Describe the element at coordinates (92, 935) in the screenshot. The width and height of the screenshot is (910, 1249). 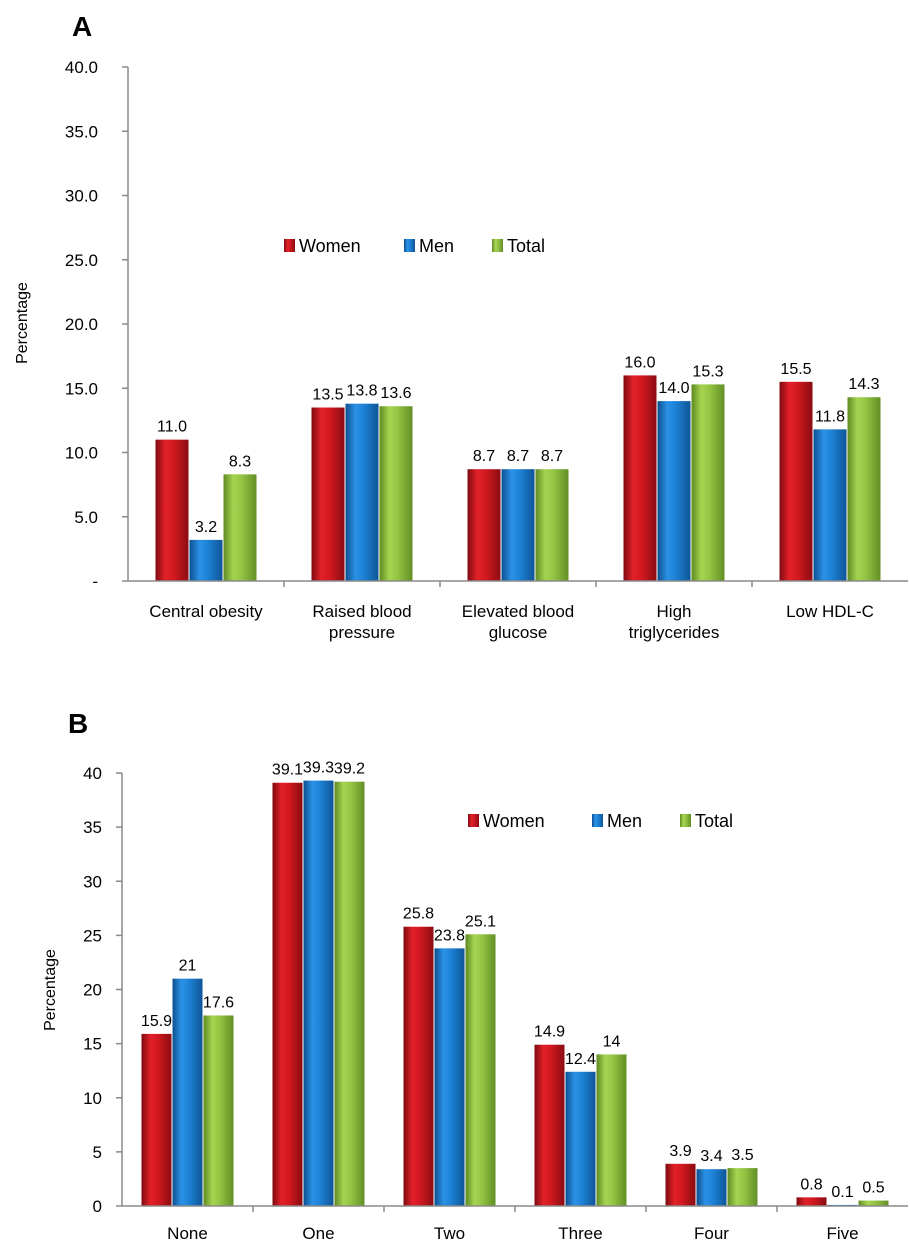
I see `panel-b-y-tick-label: 25` at that location.